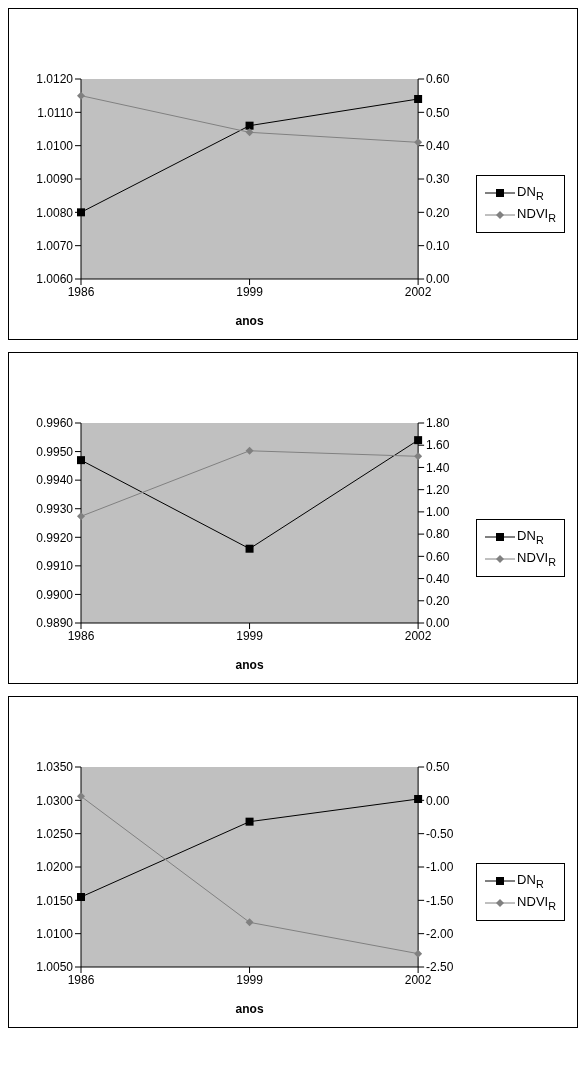 The width and height of the screenshot is (579, 1070). What do you see at coordinates (438, 245) in the screenshot?
I see `y2-tick-label: 0.10` at bounding box center [438, 245].